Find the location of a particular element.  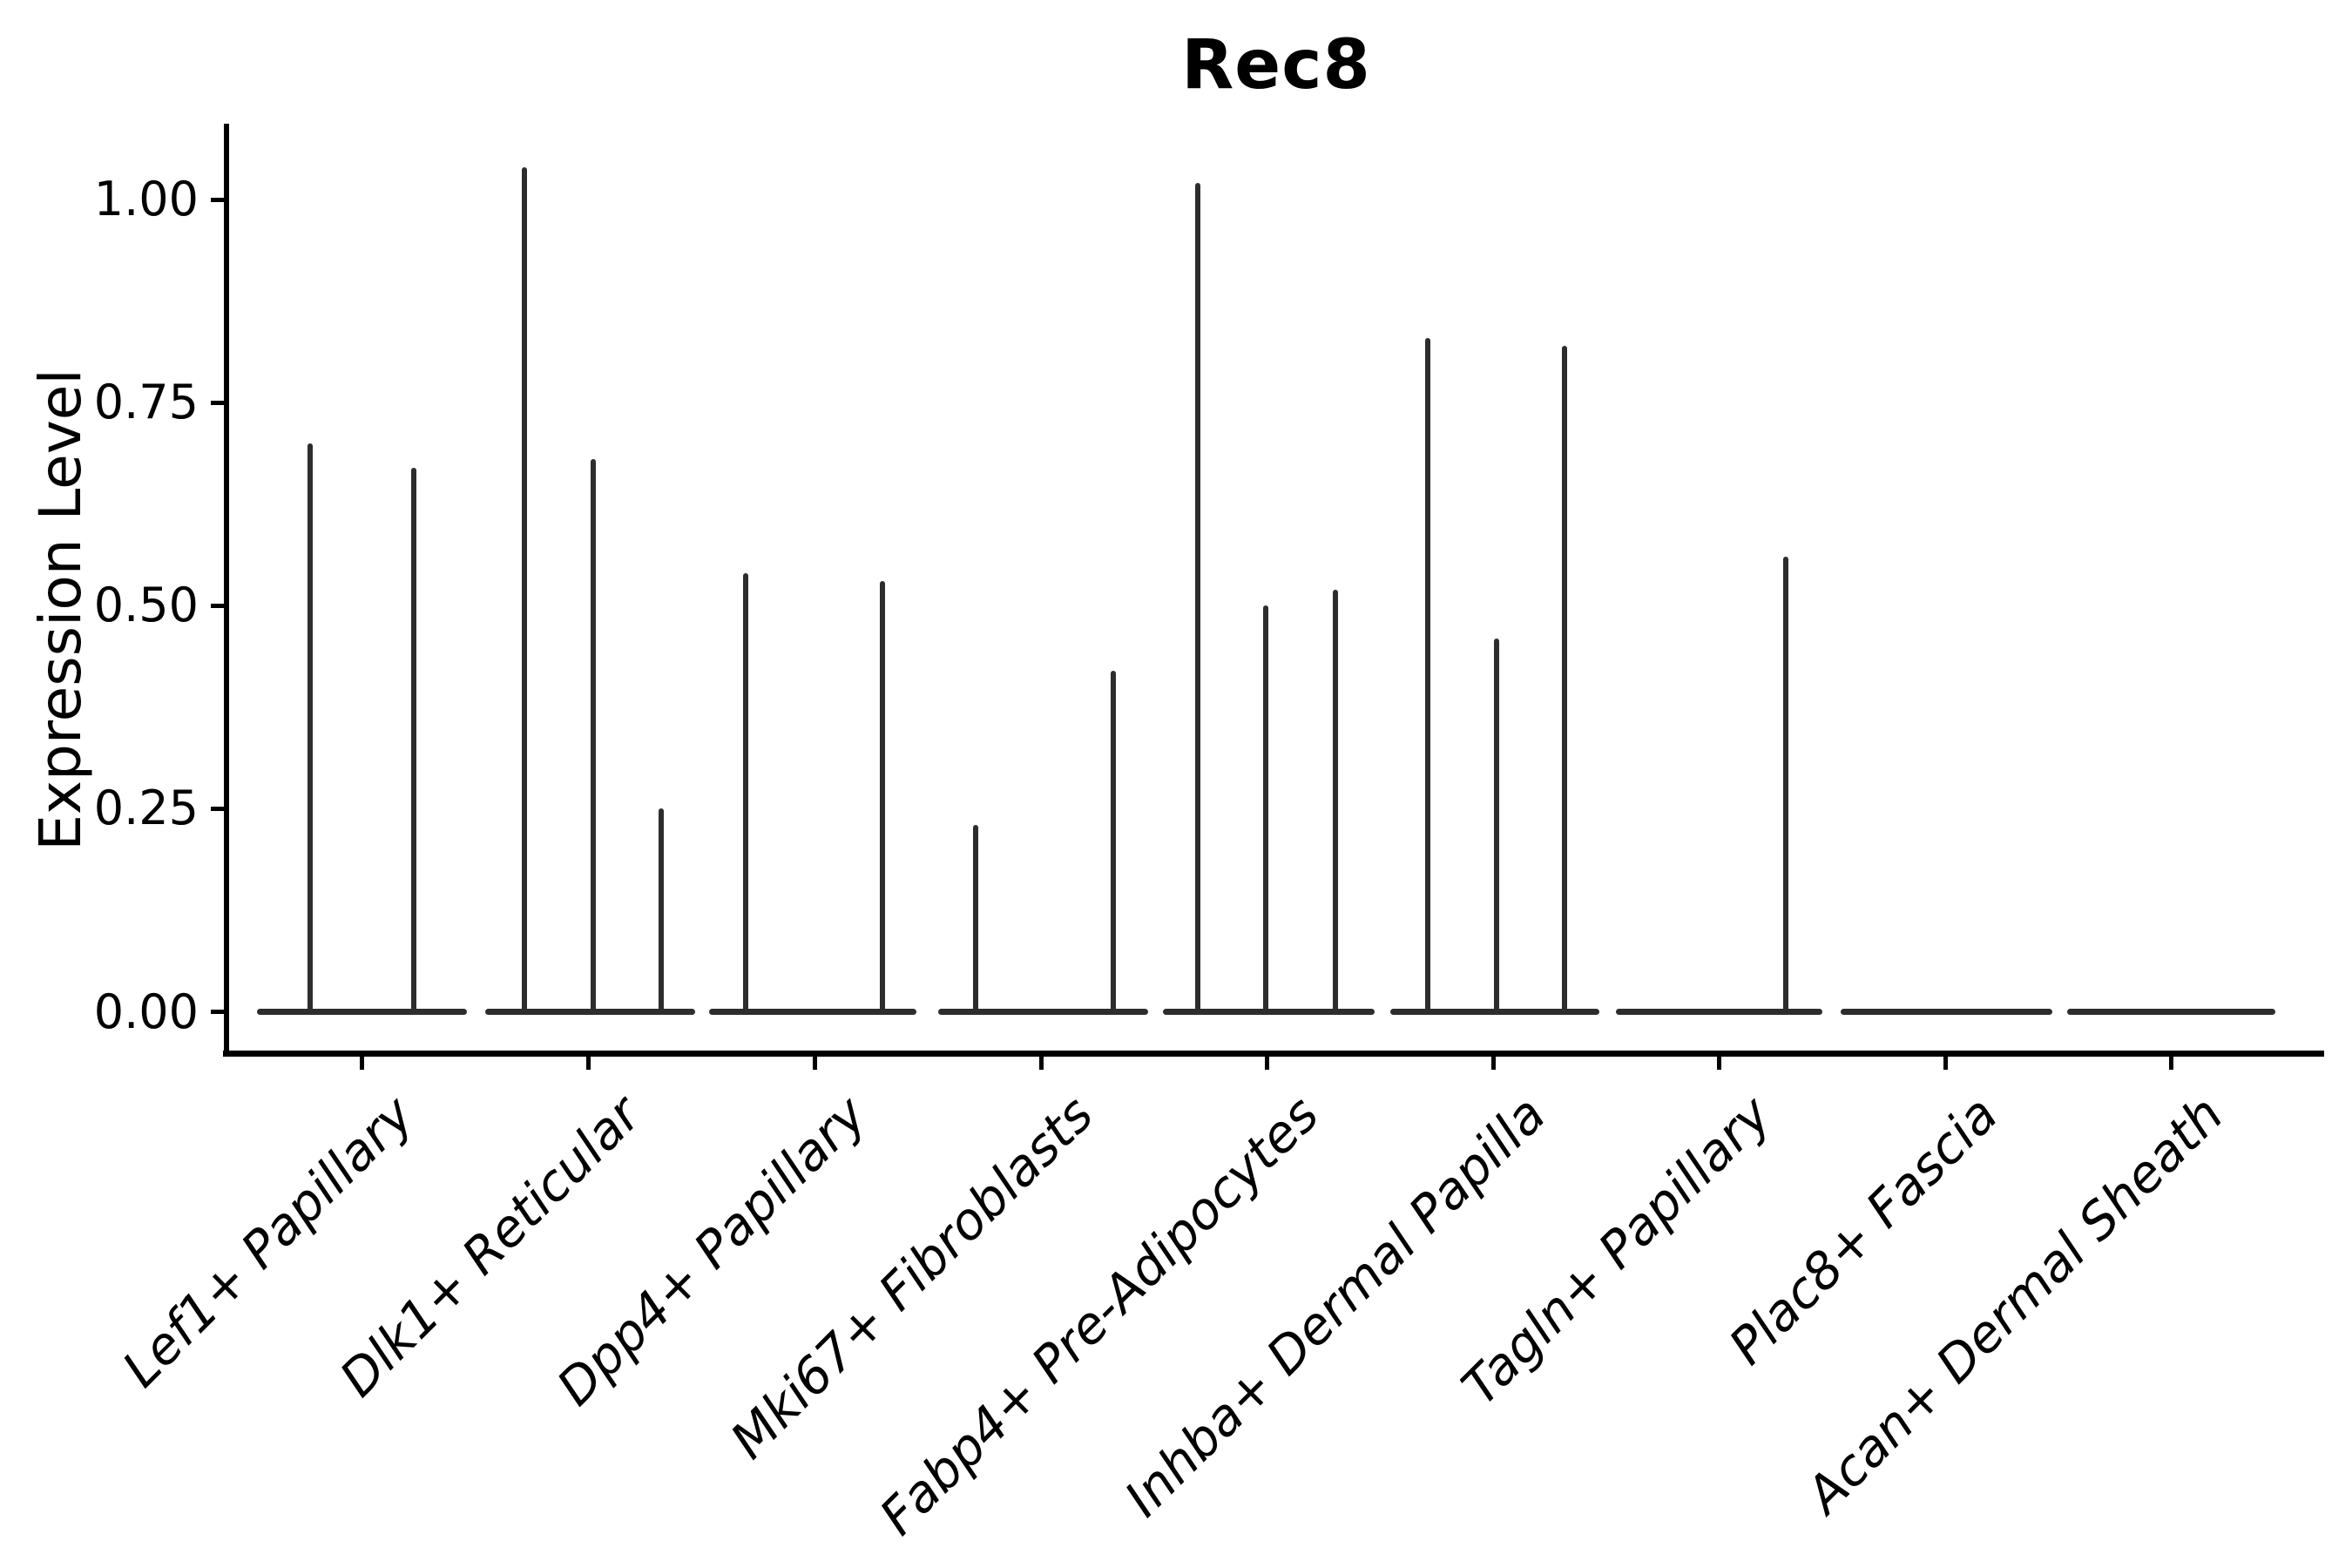

y-tick-label: 0.75 is located at coordinates (146, 402).